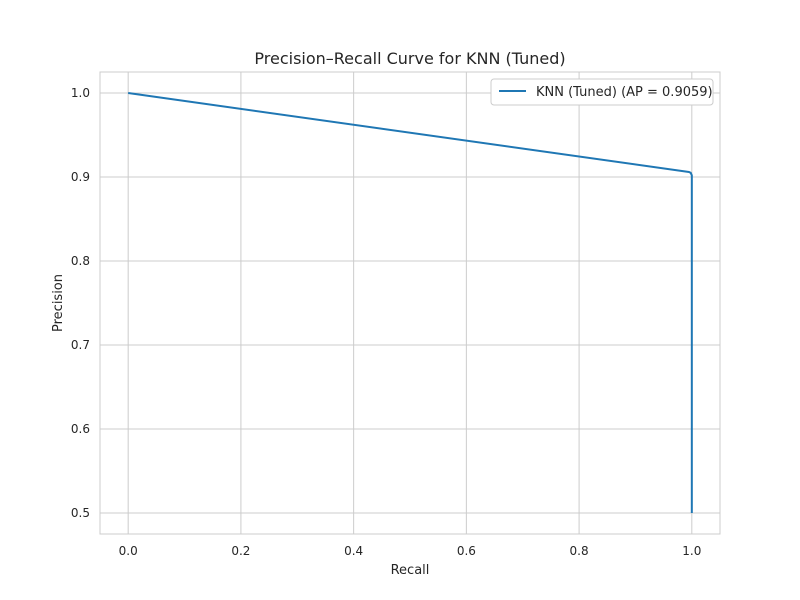  Describe the element at coordinates (128, 551) in the screenshot. I see `x-tick-label: 0.0` at that location.